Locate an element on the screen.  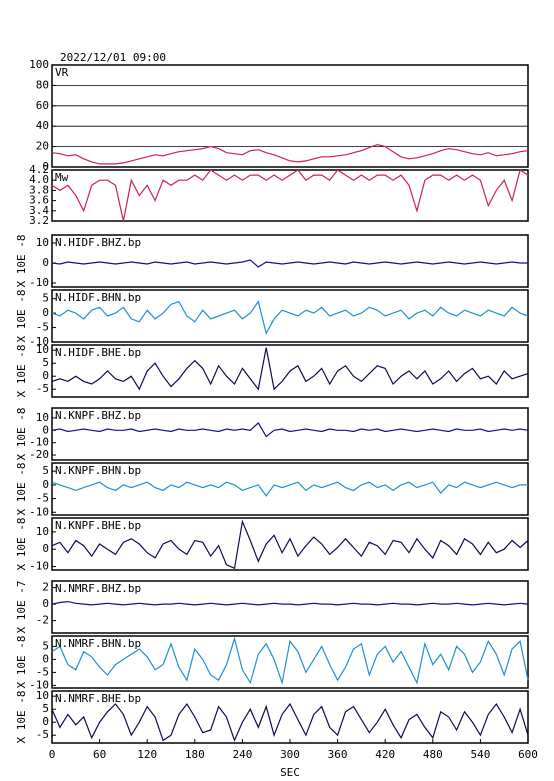
y-tick-label: 100 is located at coordinates (39, 64).